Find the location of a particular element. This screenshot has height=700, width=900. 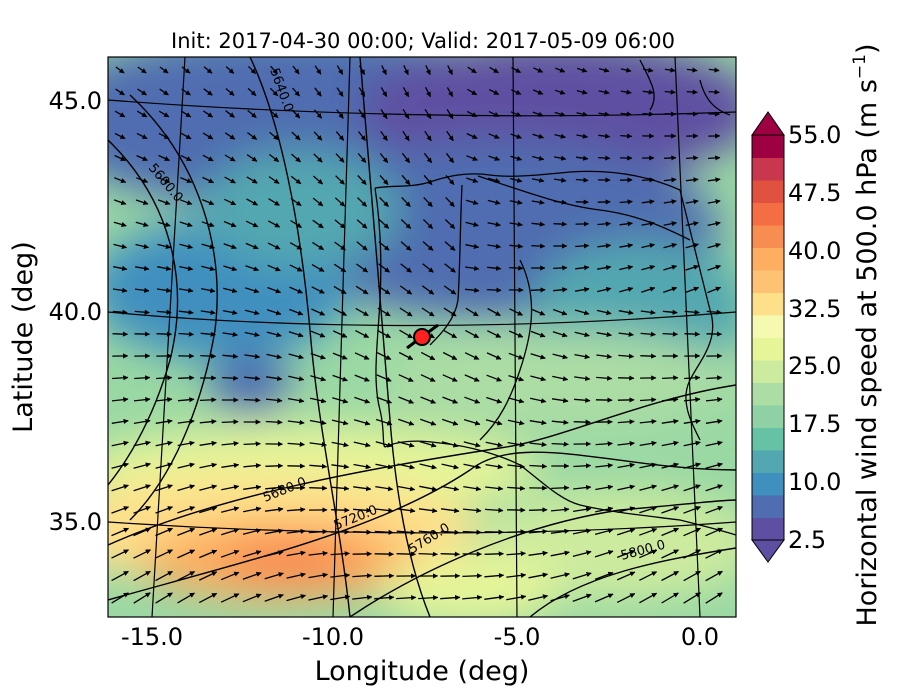

colorbar-segment is located at coordinates (768, 506).